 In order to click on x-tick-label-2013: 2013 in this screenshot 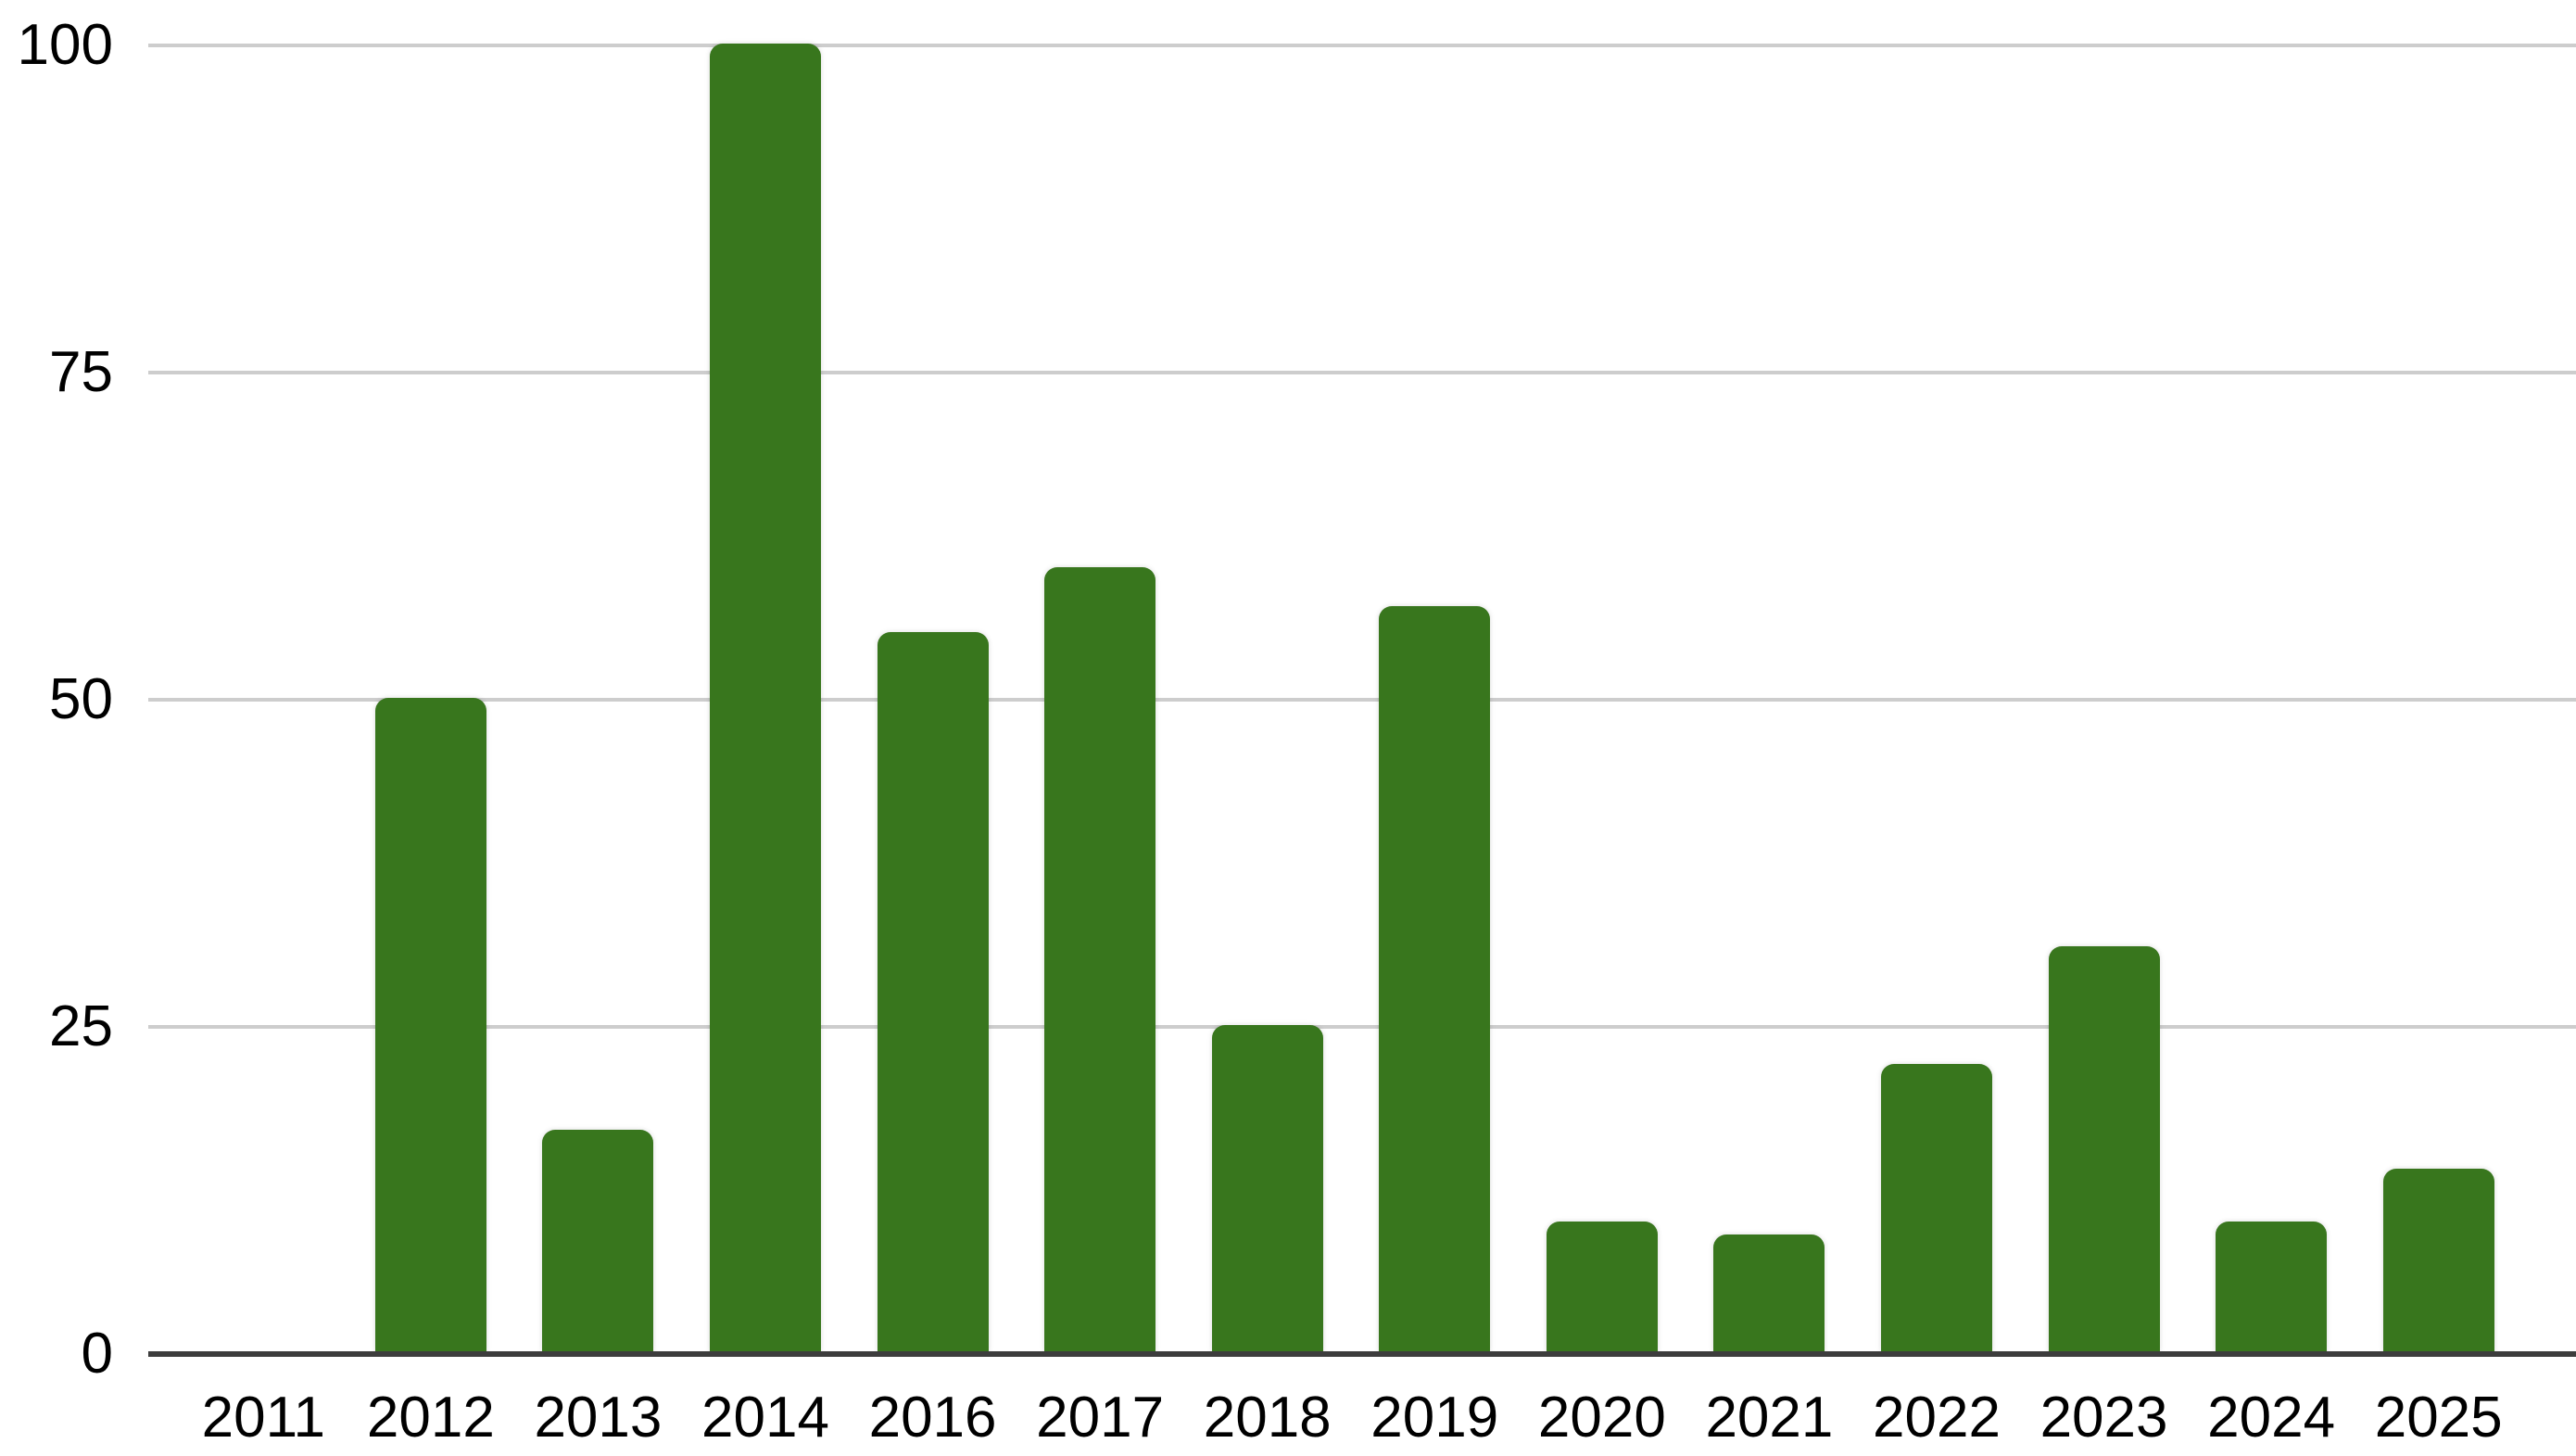, I will do `click(599, 1418)`.